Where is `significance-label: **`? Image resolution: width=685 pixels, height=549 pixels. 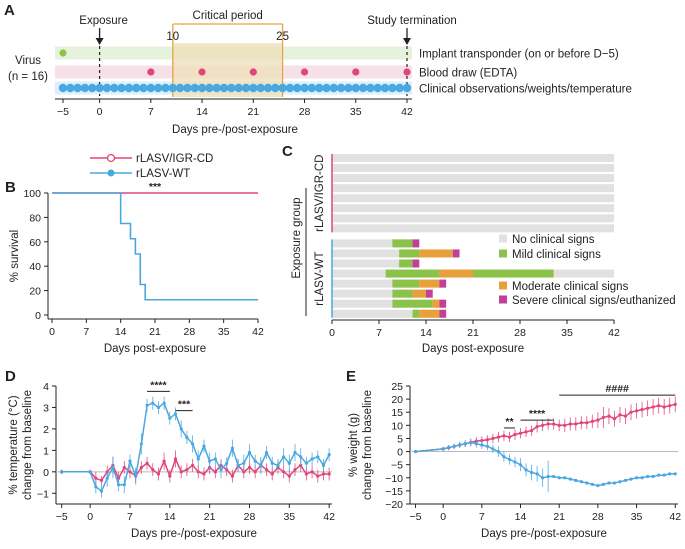
significance-label: ** is located at coordinates (509, 422).